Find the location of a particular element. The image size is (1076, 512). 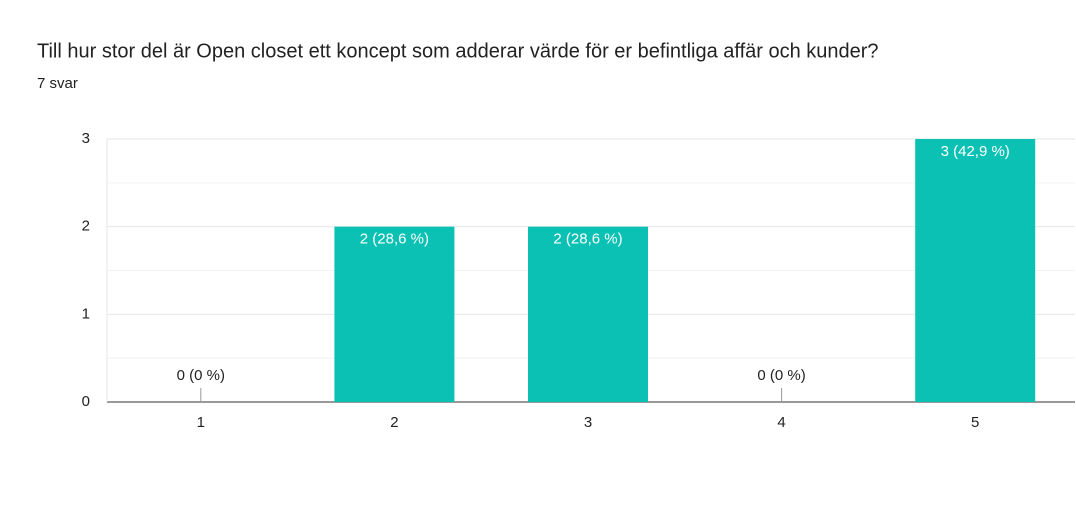

y-tick-label: 2 is located at coordinates (86, 226).